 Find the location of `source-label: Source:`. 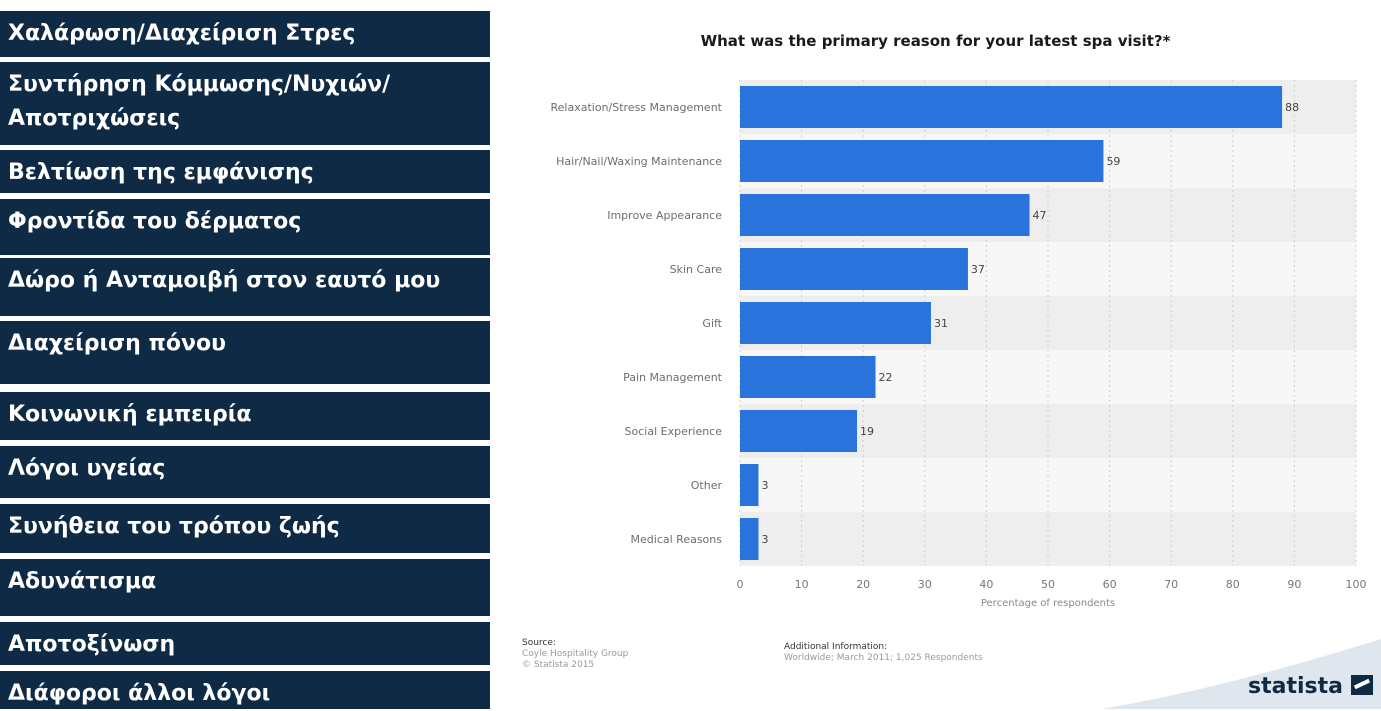

source-label: Source: is located at coordinates (539, 643).